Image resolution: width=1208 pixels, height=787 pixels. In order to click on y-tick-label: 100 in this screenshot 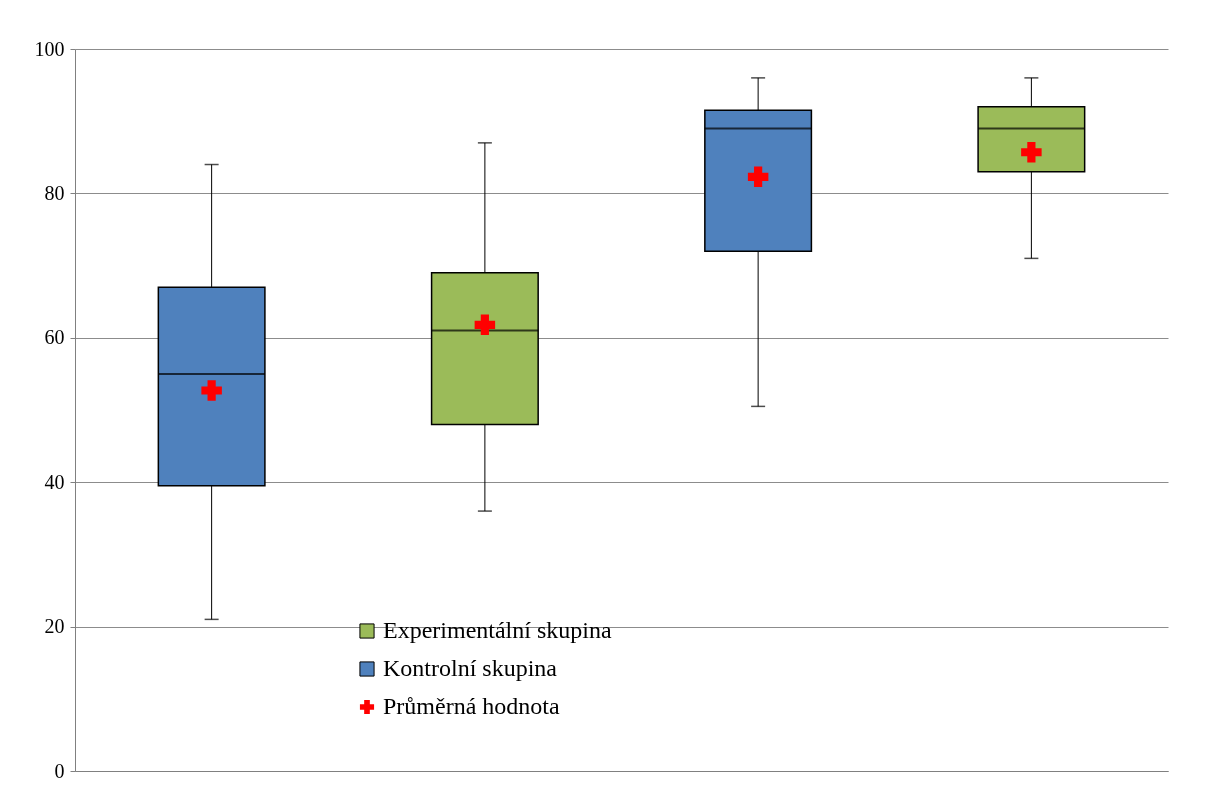, I will do `click(49, 48)`.